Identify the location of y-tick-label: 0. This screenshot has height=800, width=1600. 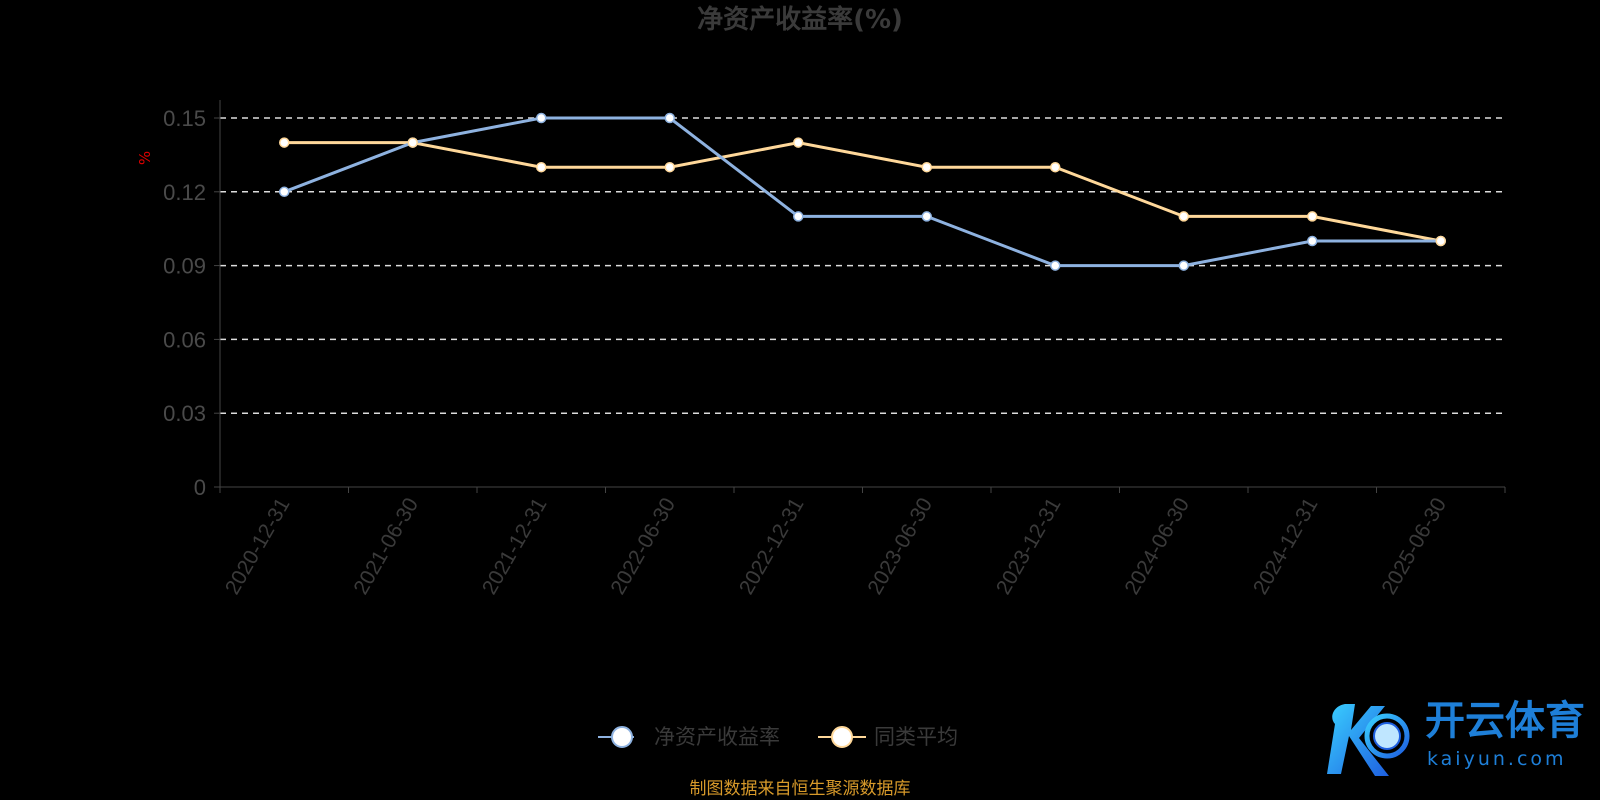
(200, 487).